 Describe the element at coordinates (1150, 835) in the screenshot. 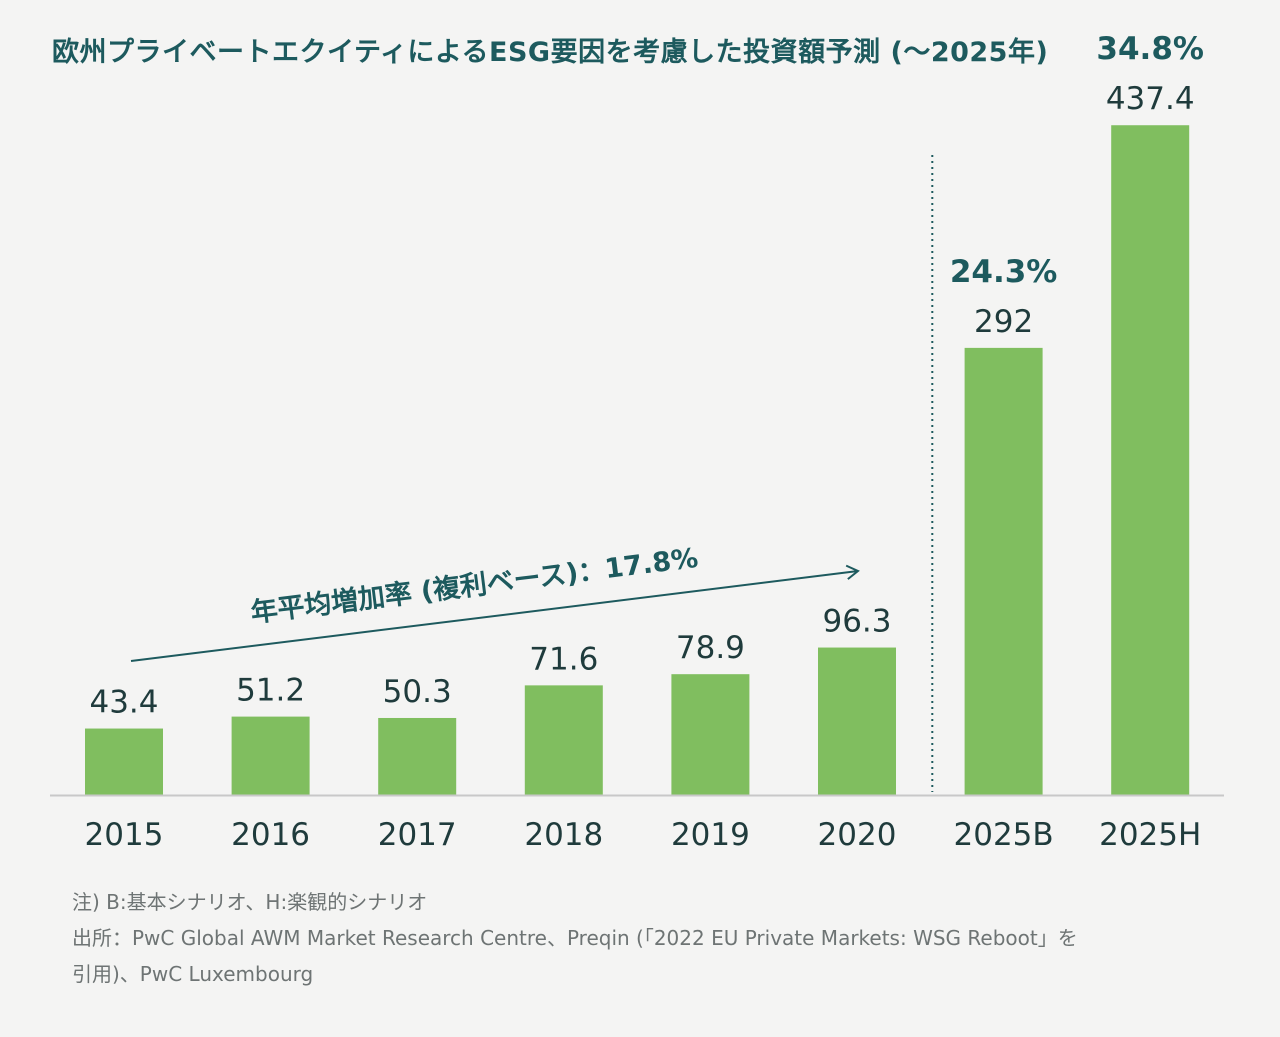

I see `x-tick-2025H: 2025H` at that location.